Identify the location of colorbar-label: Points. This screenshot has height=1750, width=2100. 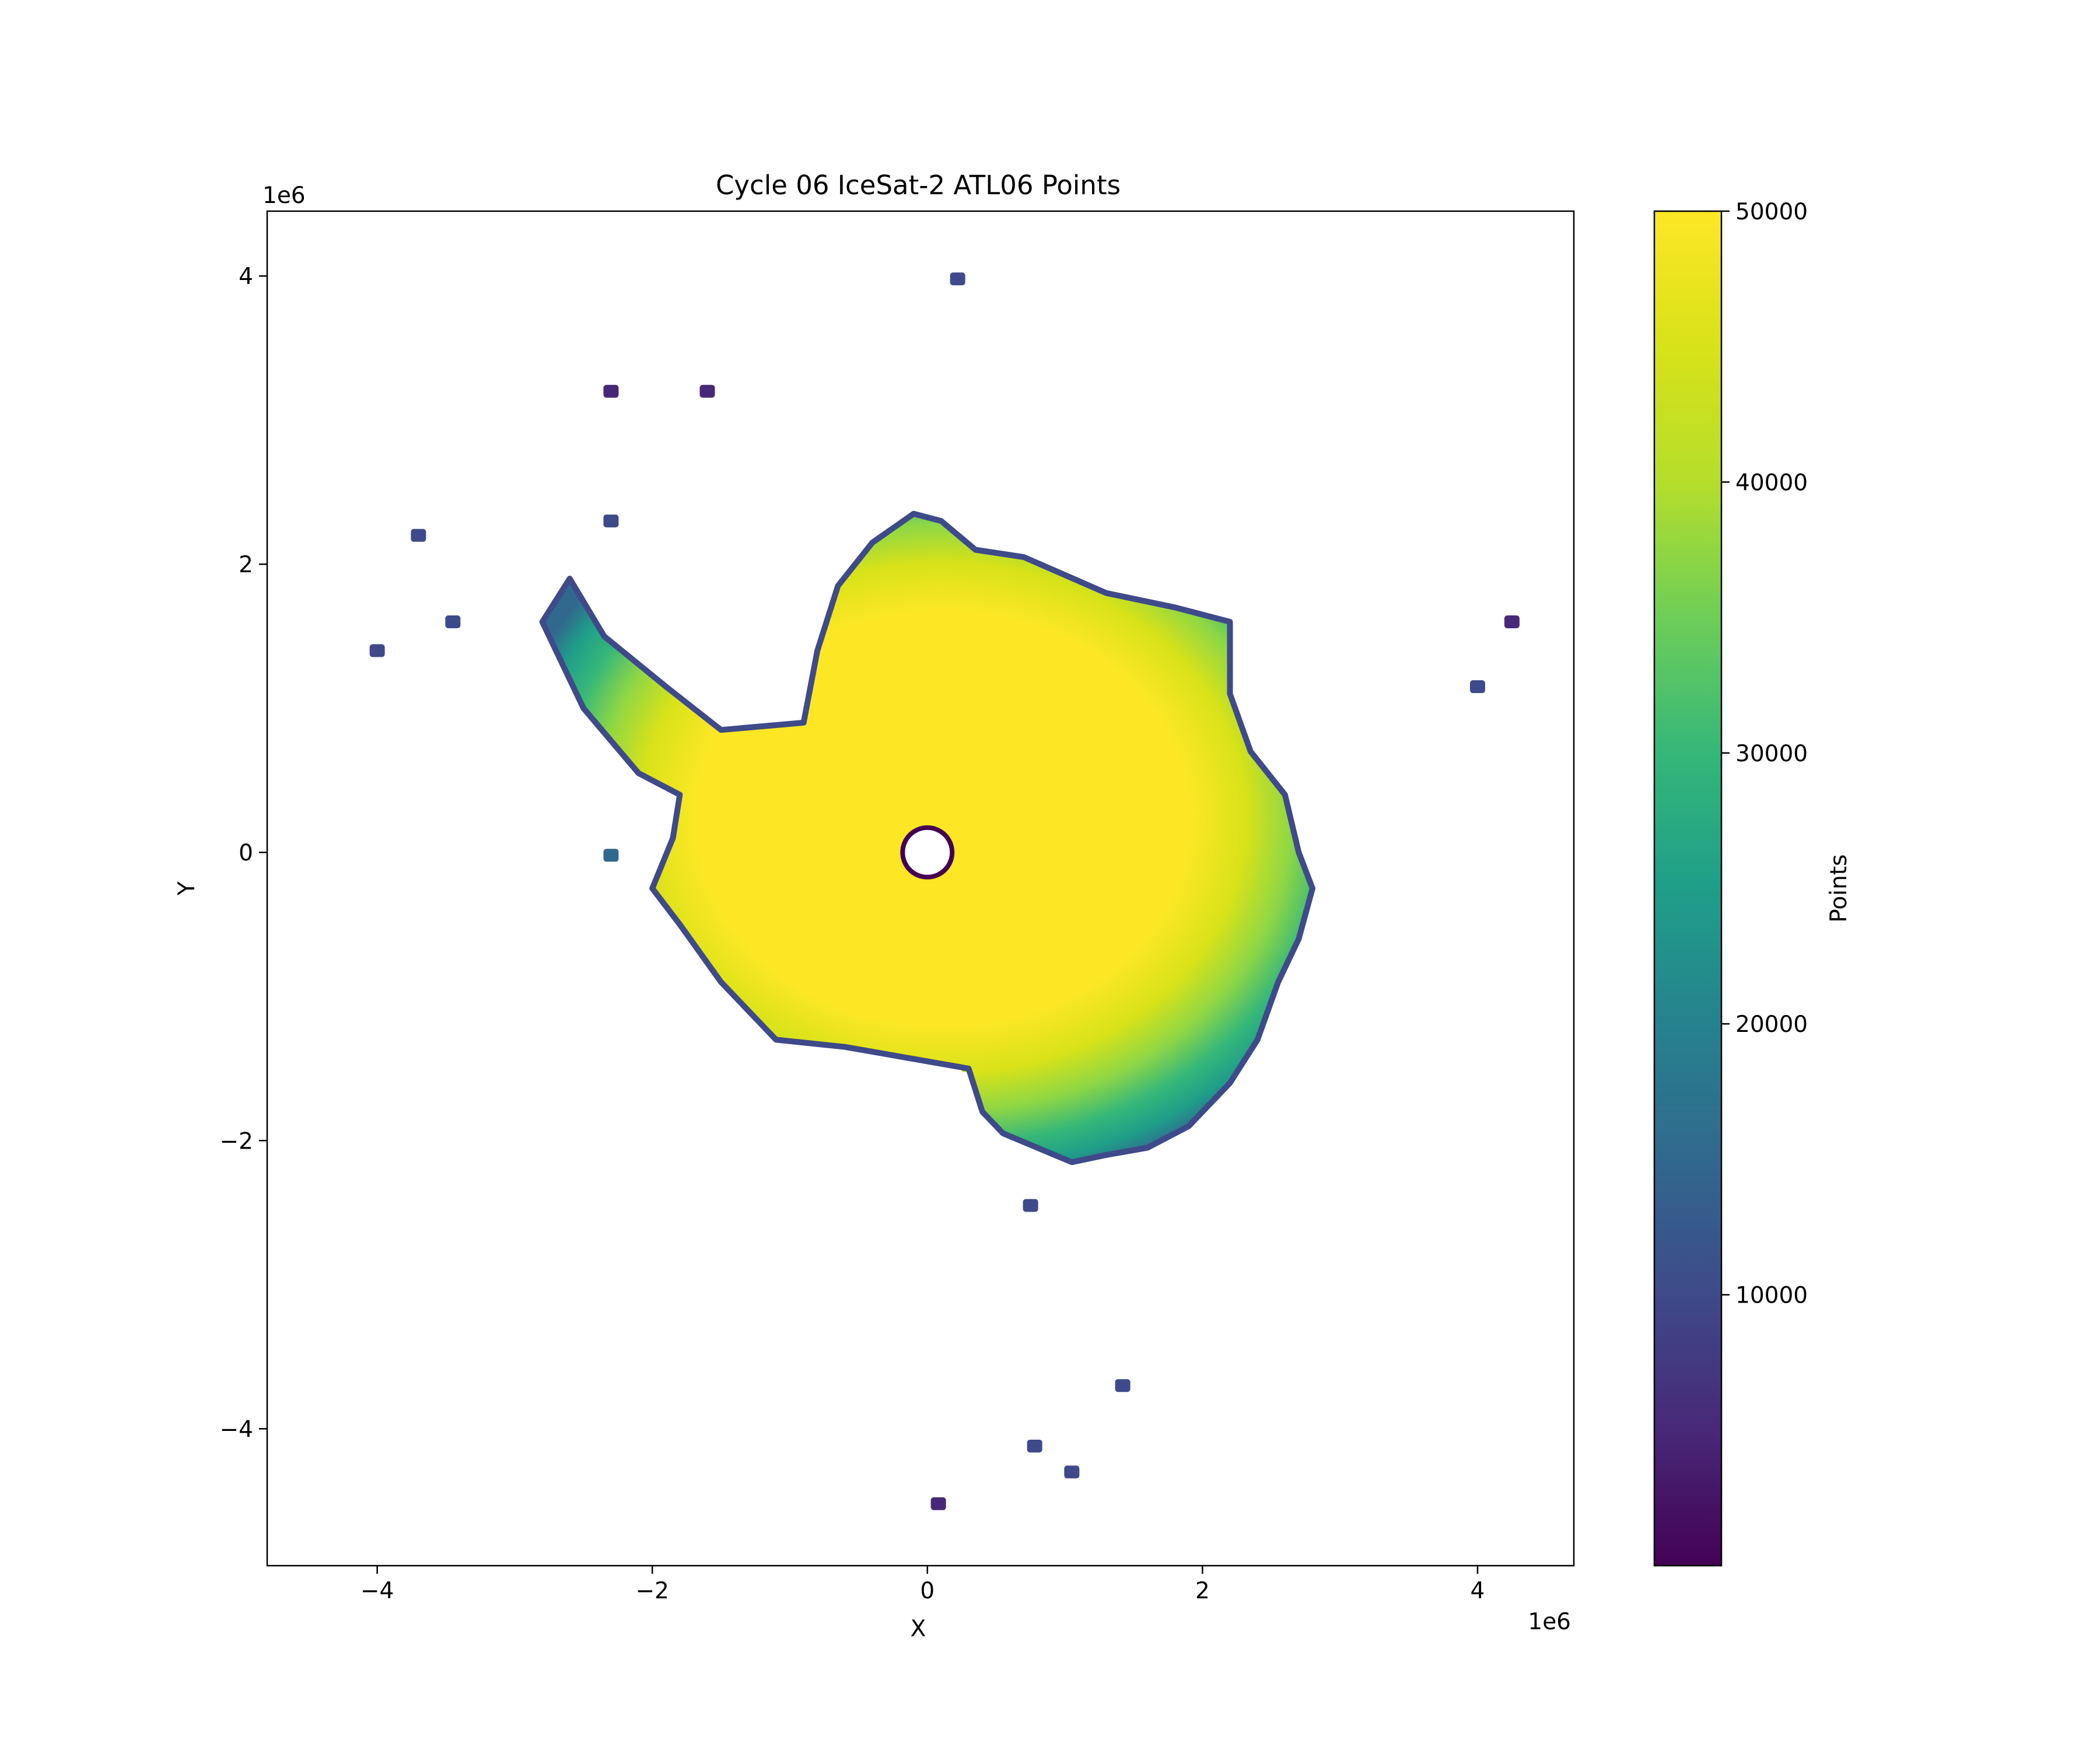
(1839, 888).